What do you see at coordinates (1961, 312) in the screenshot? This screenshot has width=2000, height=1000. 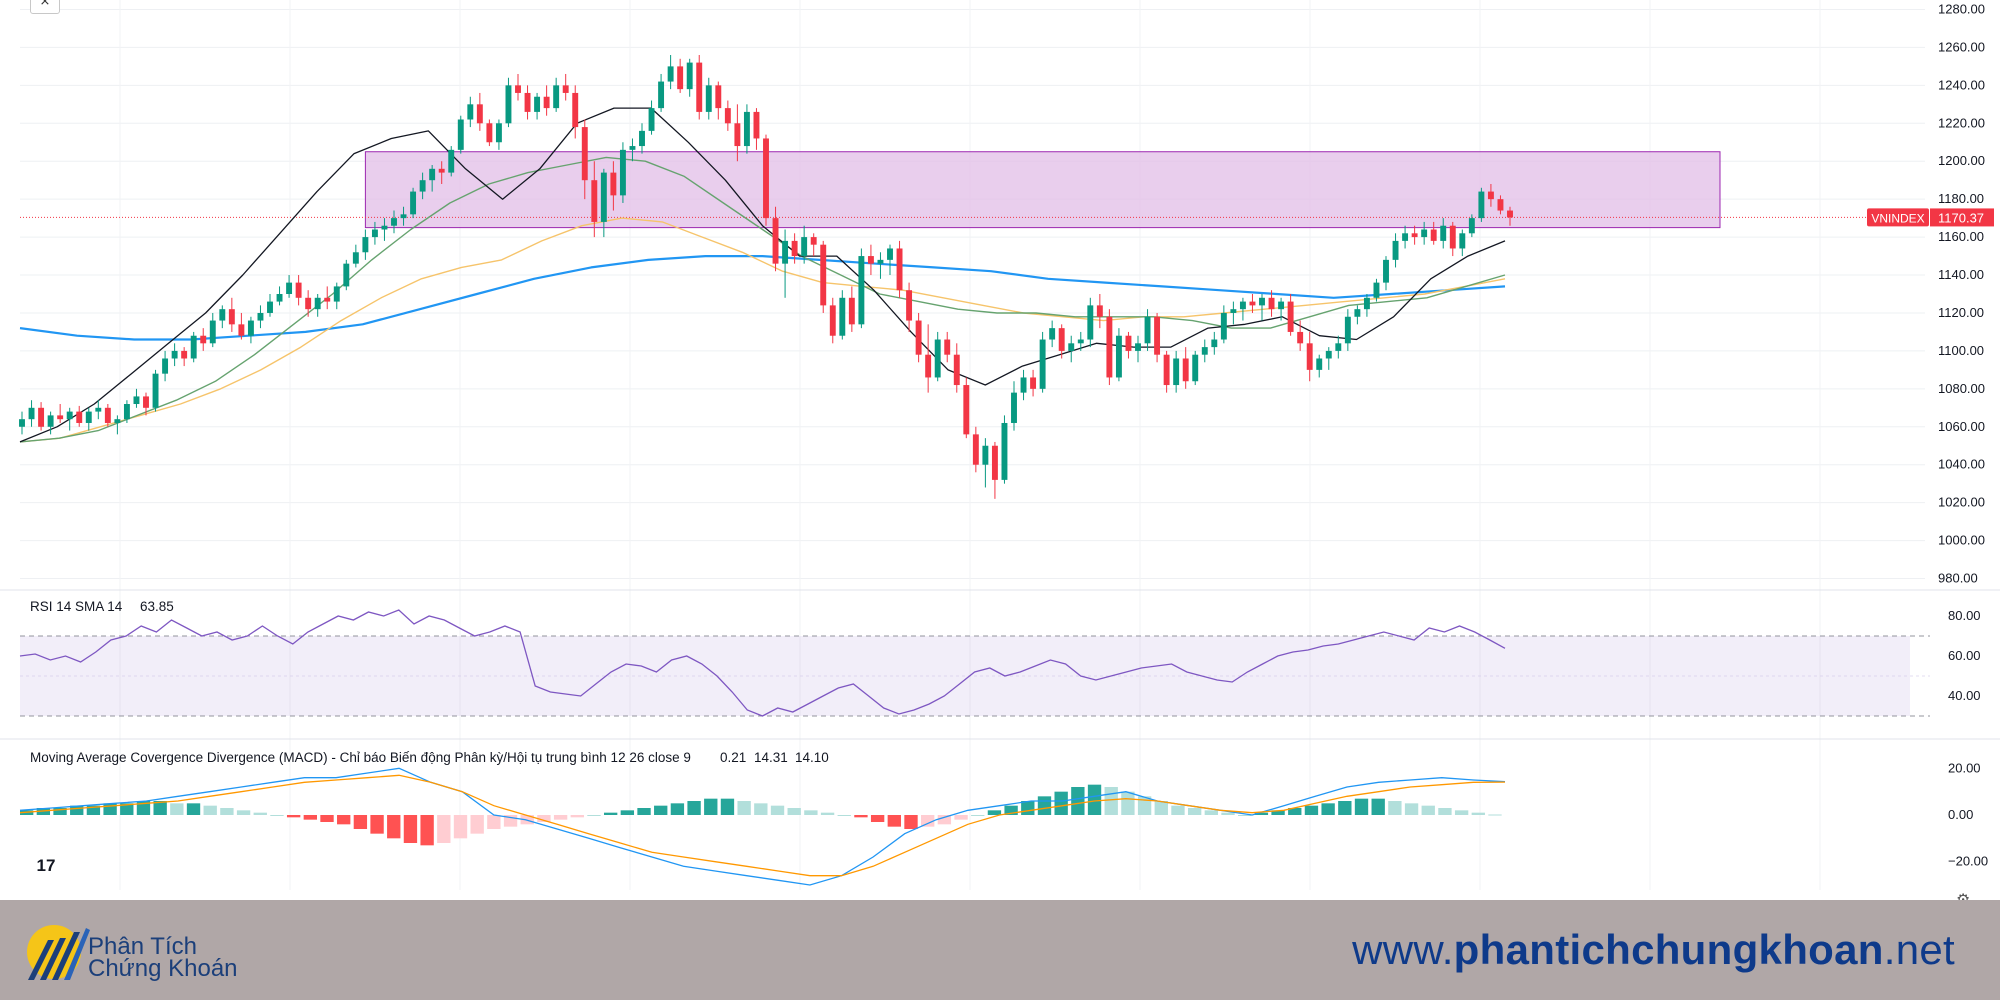 I see `price-tick-label: 1120.00` at bounding box center [1961, 312].